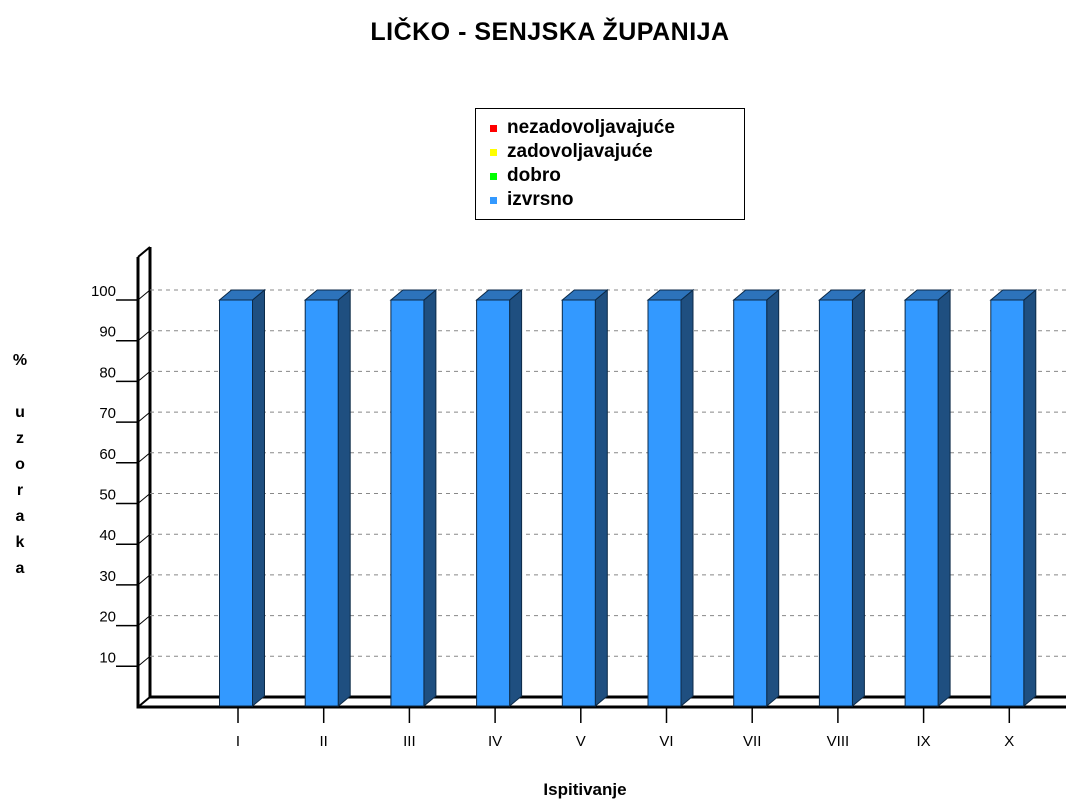 Image resolution: width=1066 pixels, height=800 pixels. I want to click on bar-I, so click(236, 503).